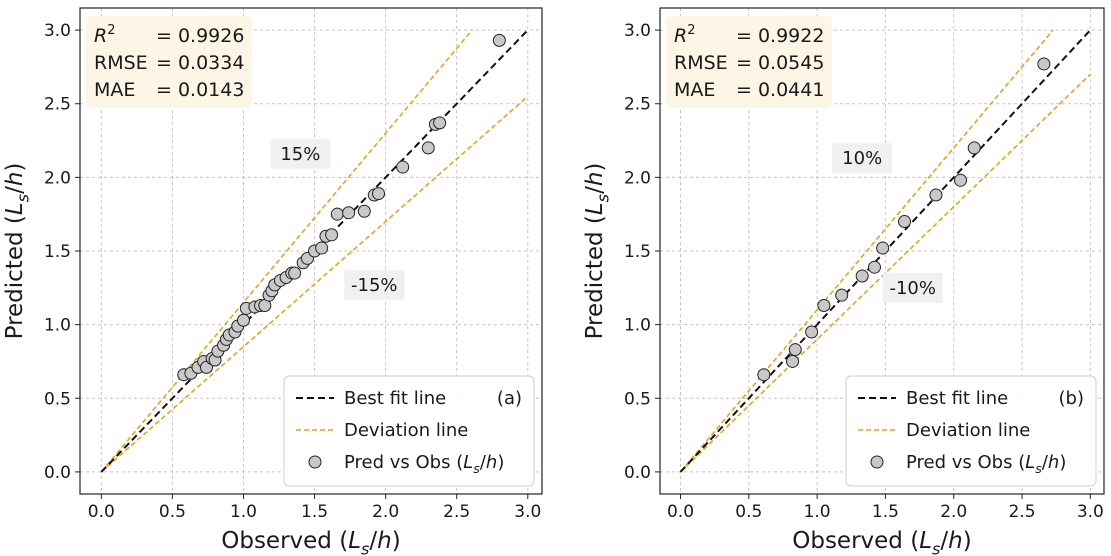  I want to click on stats-box: R2 = 0.9922 RMSE = 0.0545 MAE = 0.0441, so click(749, 62).